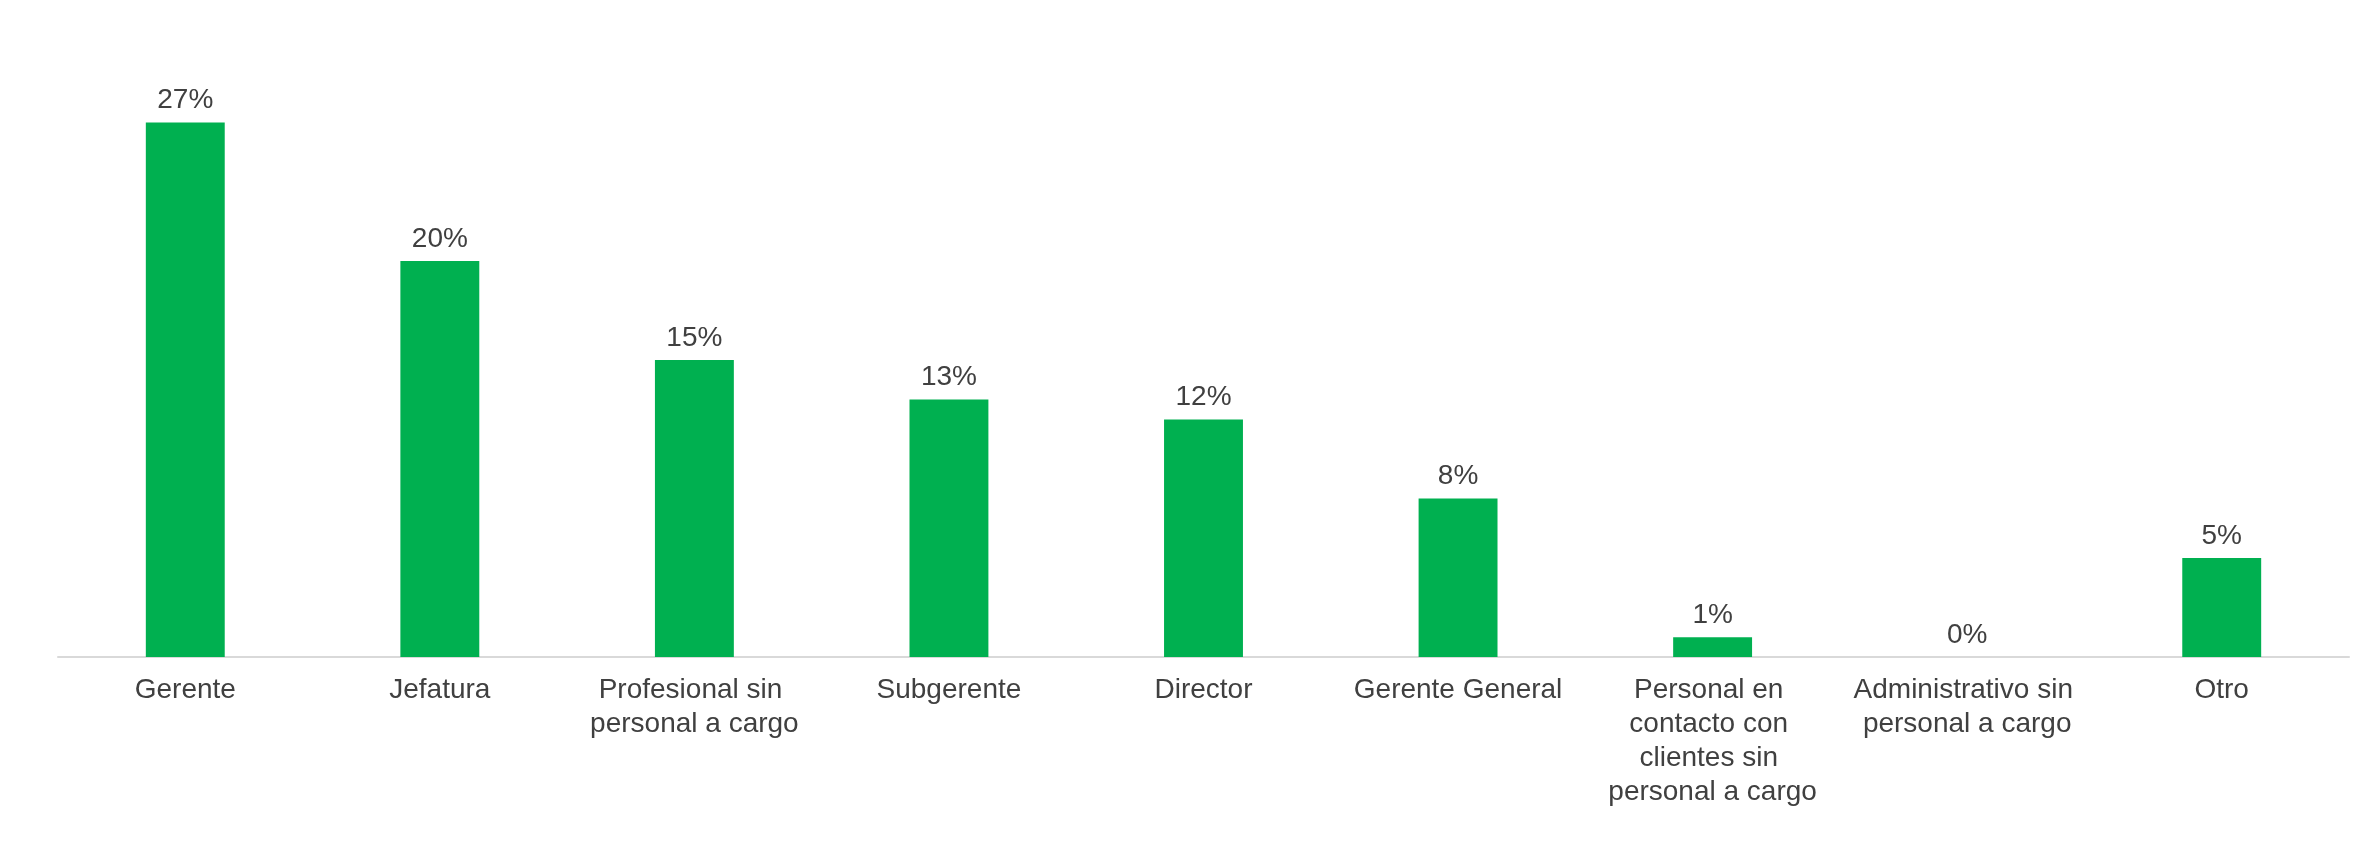  Describe the element at coordinates (1712, 739) in the screenshot. I see `x-tick-label: Personal en contacto con clientes sin personal a cargo` at that location.